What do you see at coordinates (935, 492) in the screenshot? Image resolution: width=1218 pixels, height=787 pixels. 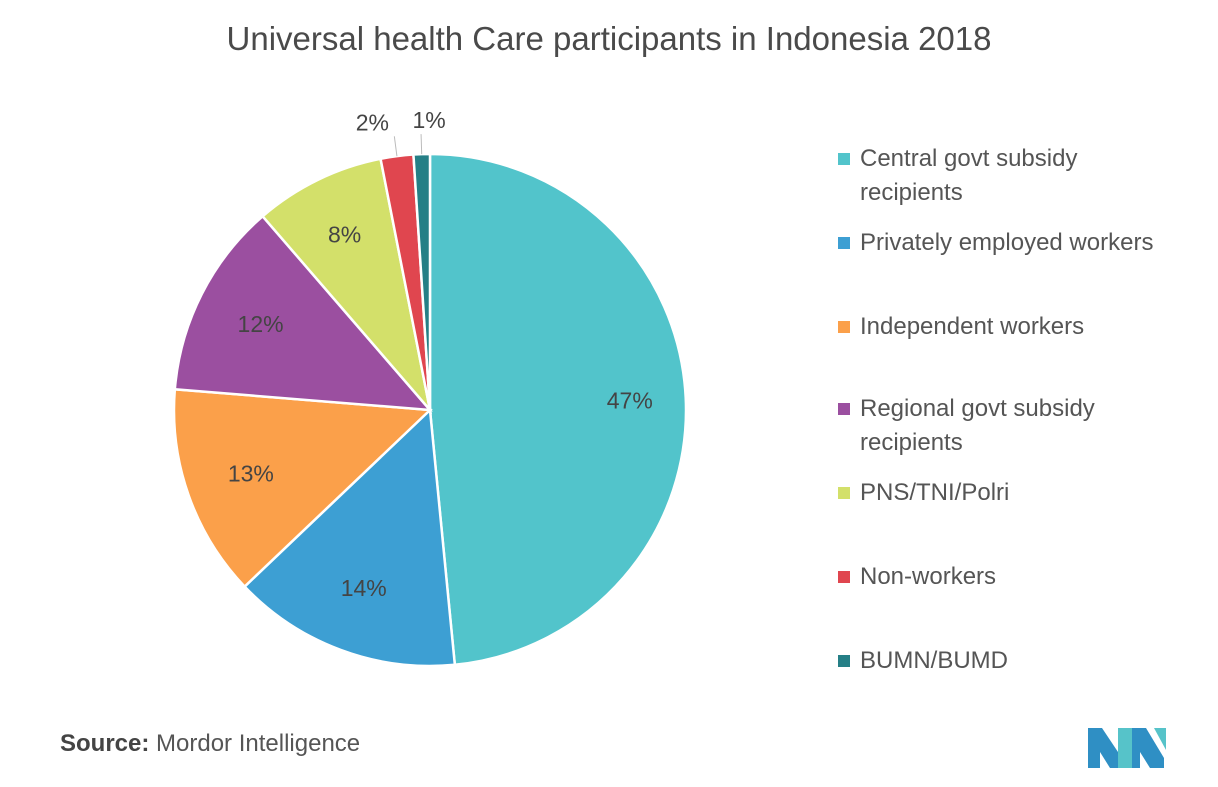 I see `legend-label: PNS/TNI/Polri` at bounding box center [935, 492].